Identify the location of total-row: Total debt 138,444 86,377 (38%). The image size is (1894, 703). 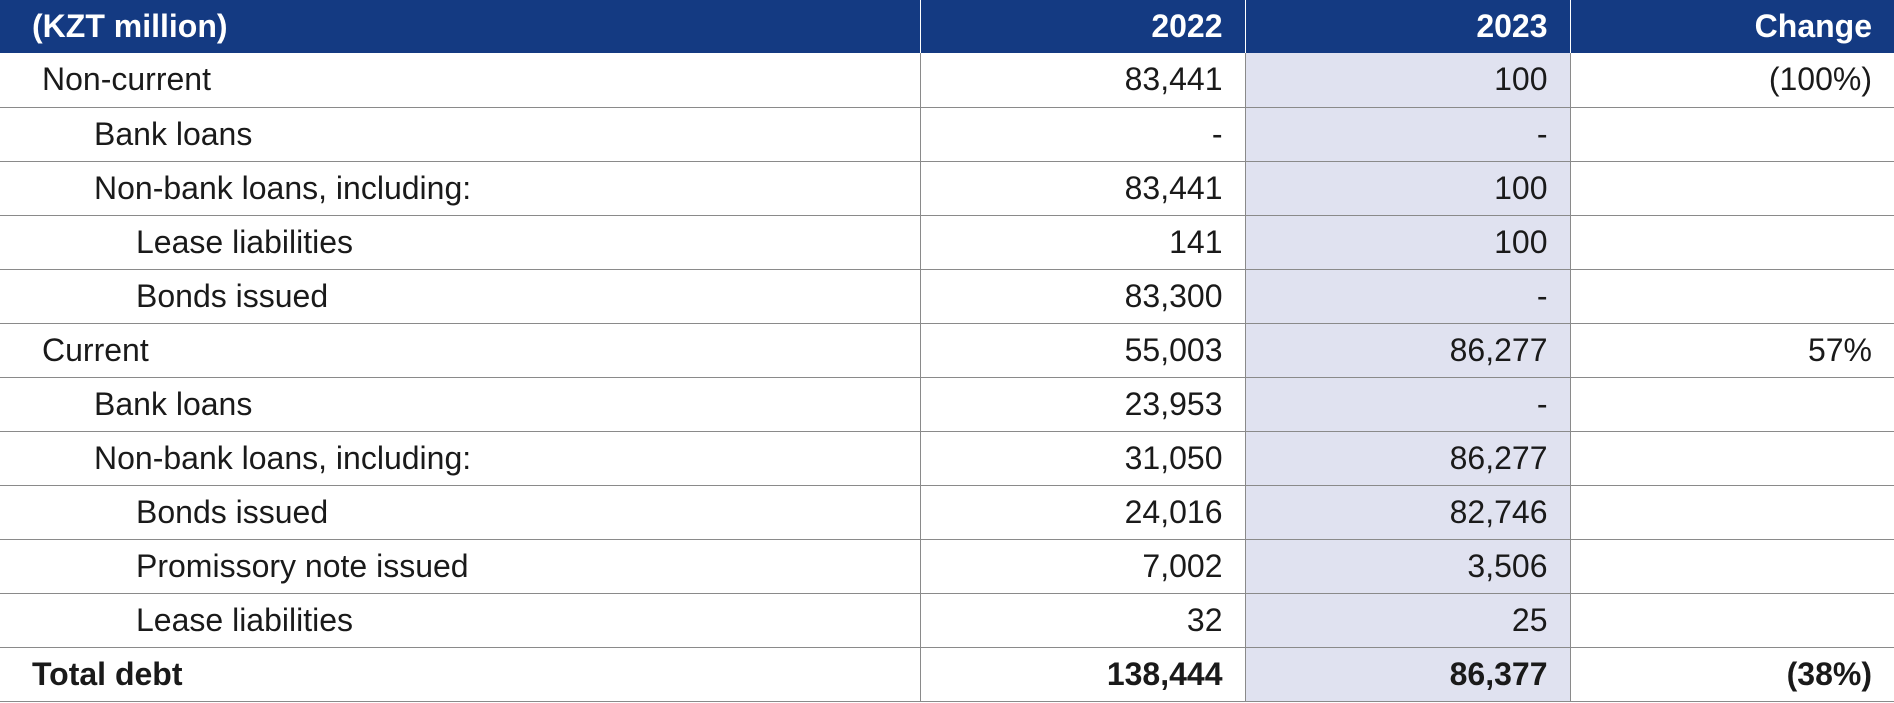
(947, 674).